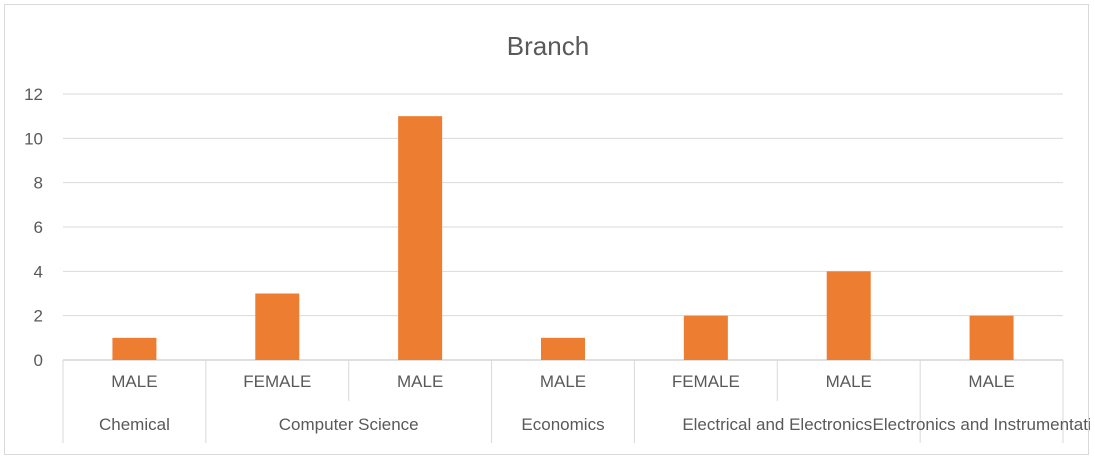 The height and width of the screenshot is (461, 1095). I want to click on chart-title: Branch, so click(548, 46).